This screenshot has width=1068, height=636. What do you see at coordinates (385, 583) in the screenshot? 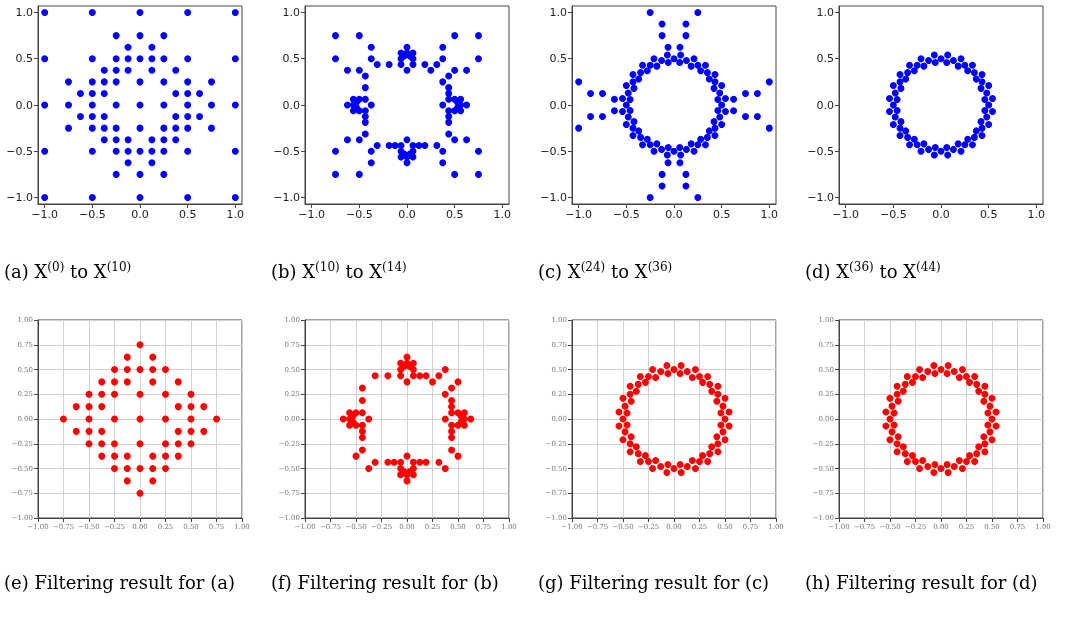
I see `text: (f) Filtering result for (b)` at bounding box center [385, 583].